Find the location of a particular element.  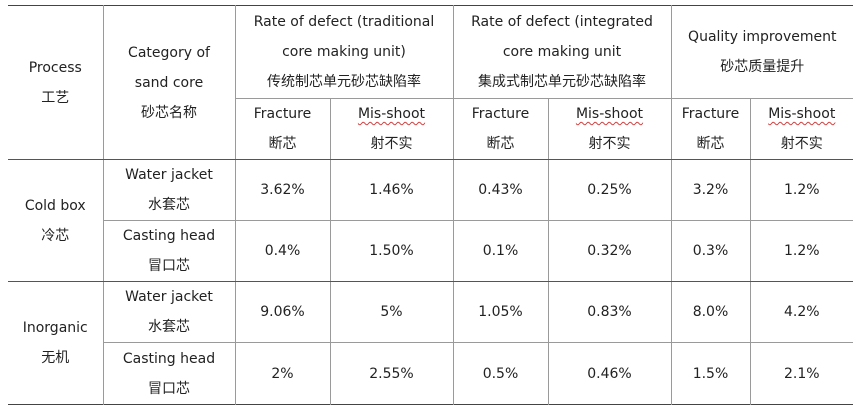

value-cell: 0.32% is located at coordinates (610, 251).